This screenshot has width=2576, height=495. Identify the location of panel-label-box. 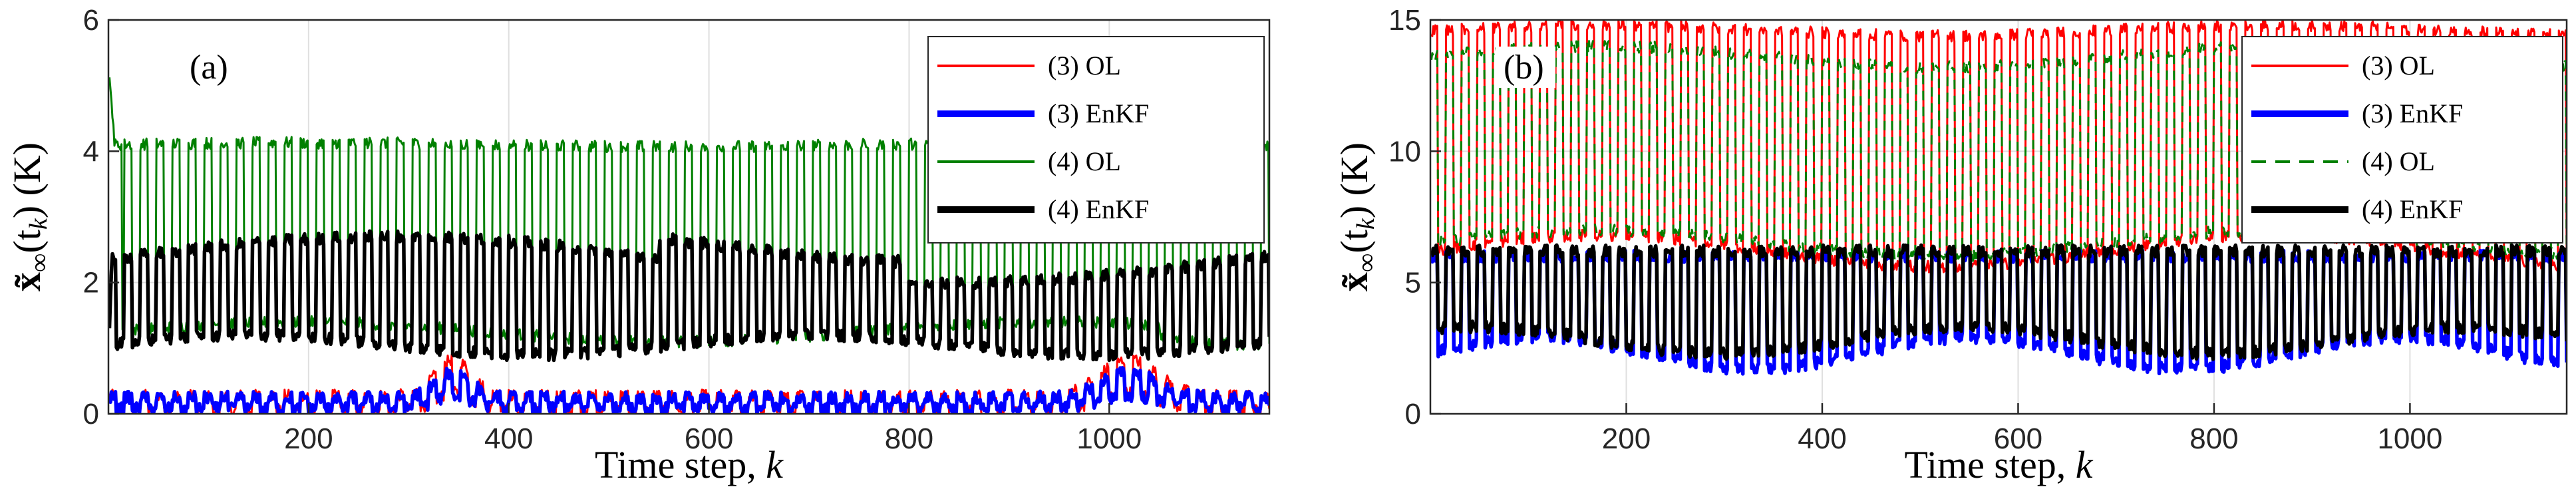
(1525, 67).